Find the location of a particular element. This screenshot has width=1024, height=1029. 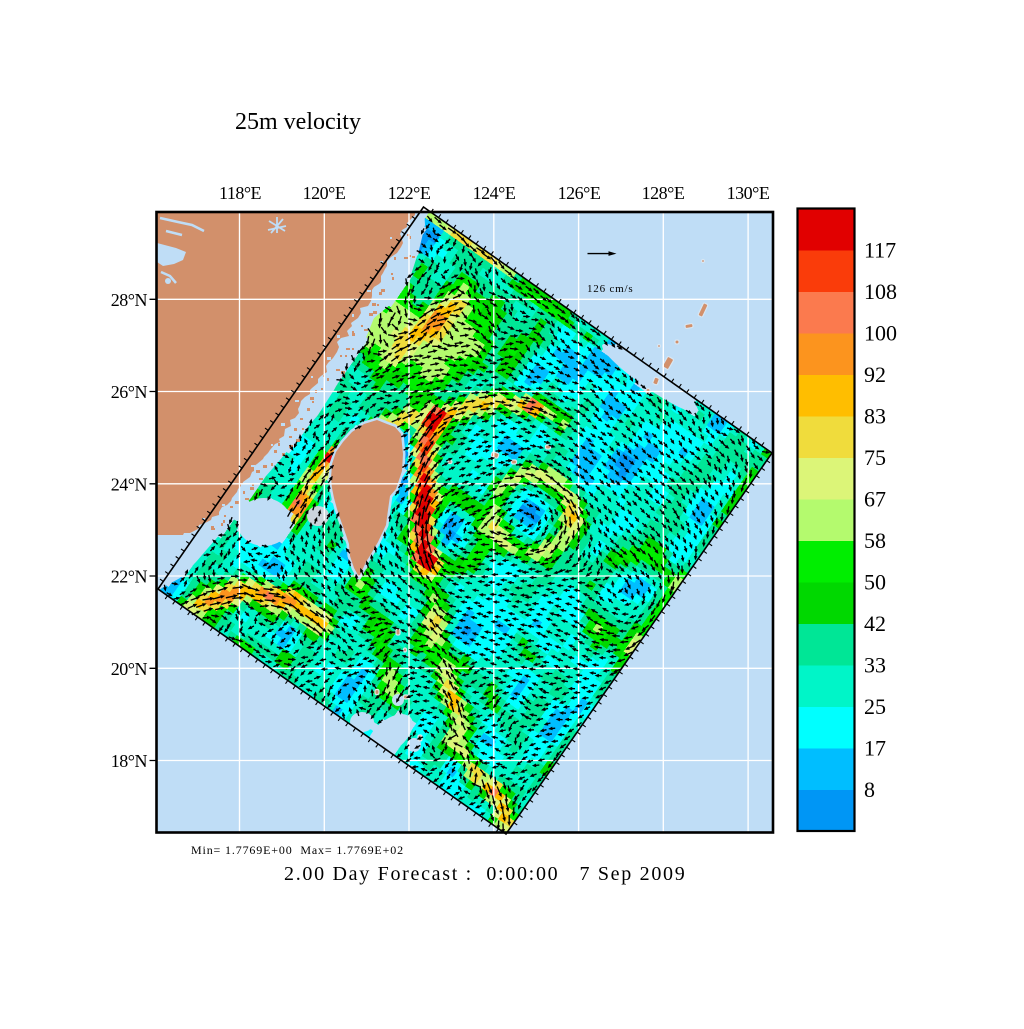

svg-text: 8 is located at coordinates (869, 789).